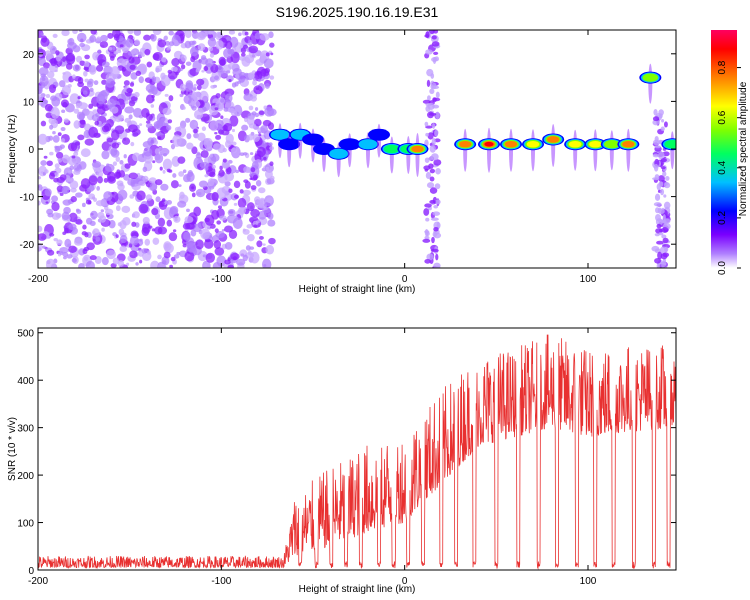  I want to click on spectrogram-y-tick-label: 20, so click(29, 55).